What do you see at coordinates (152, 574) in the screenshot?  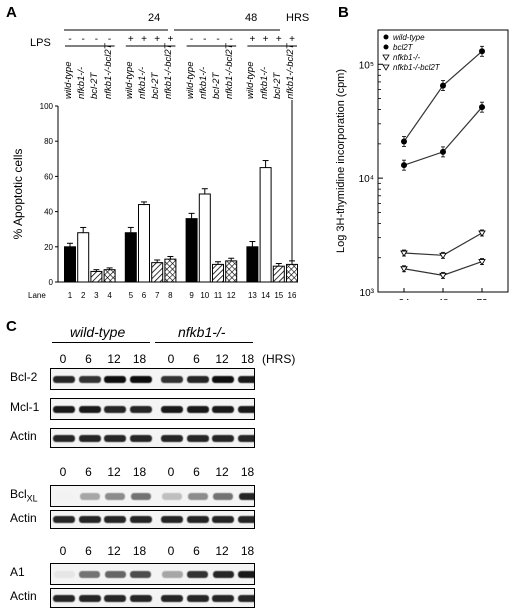 I see `blot-a1` at bounding box center [152, 574].